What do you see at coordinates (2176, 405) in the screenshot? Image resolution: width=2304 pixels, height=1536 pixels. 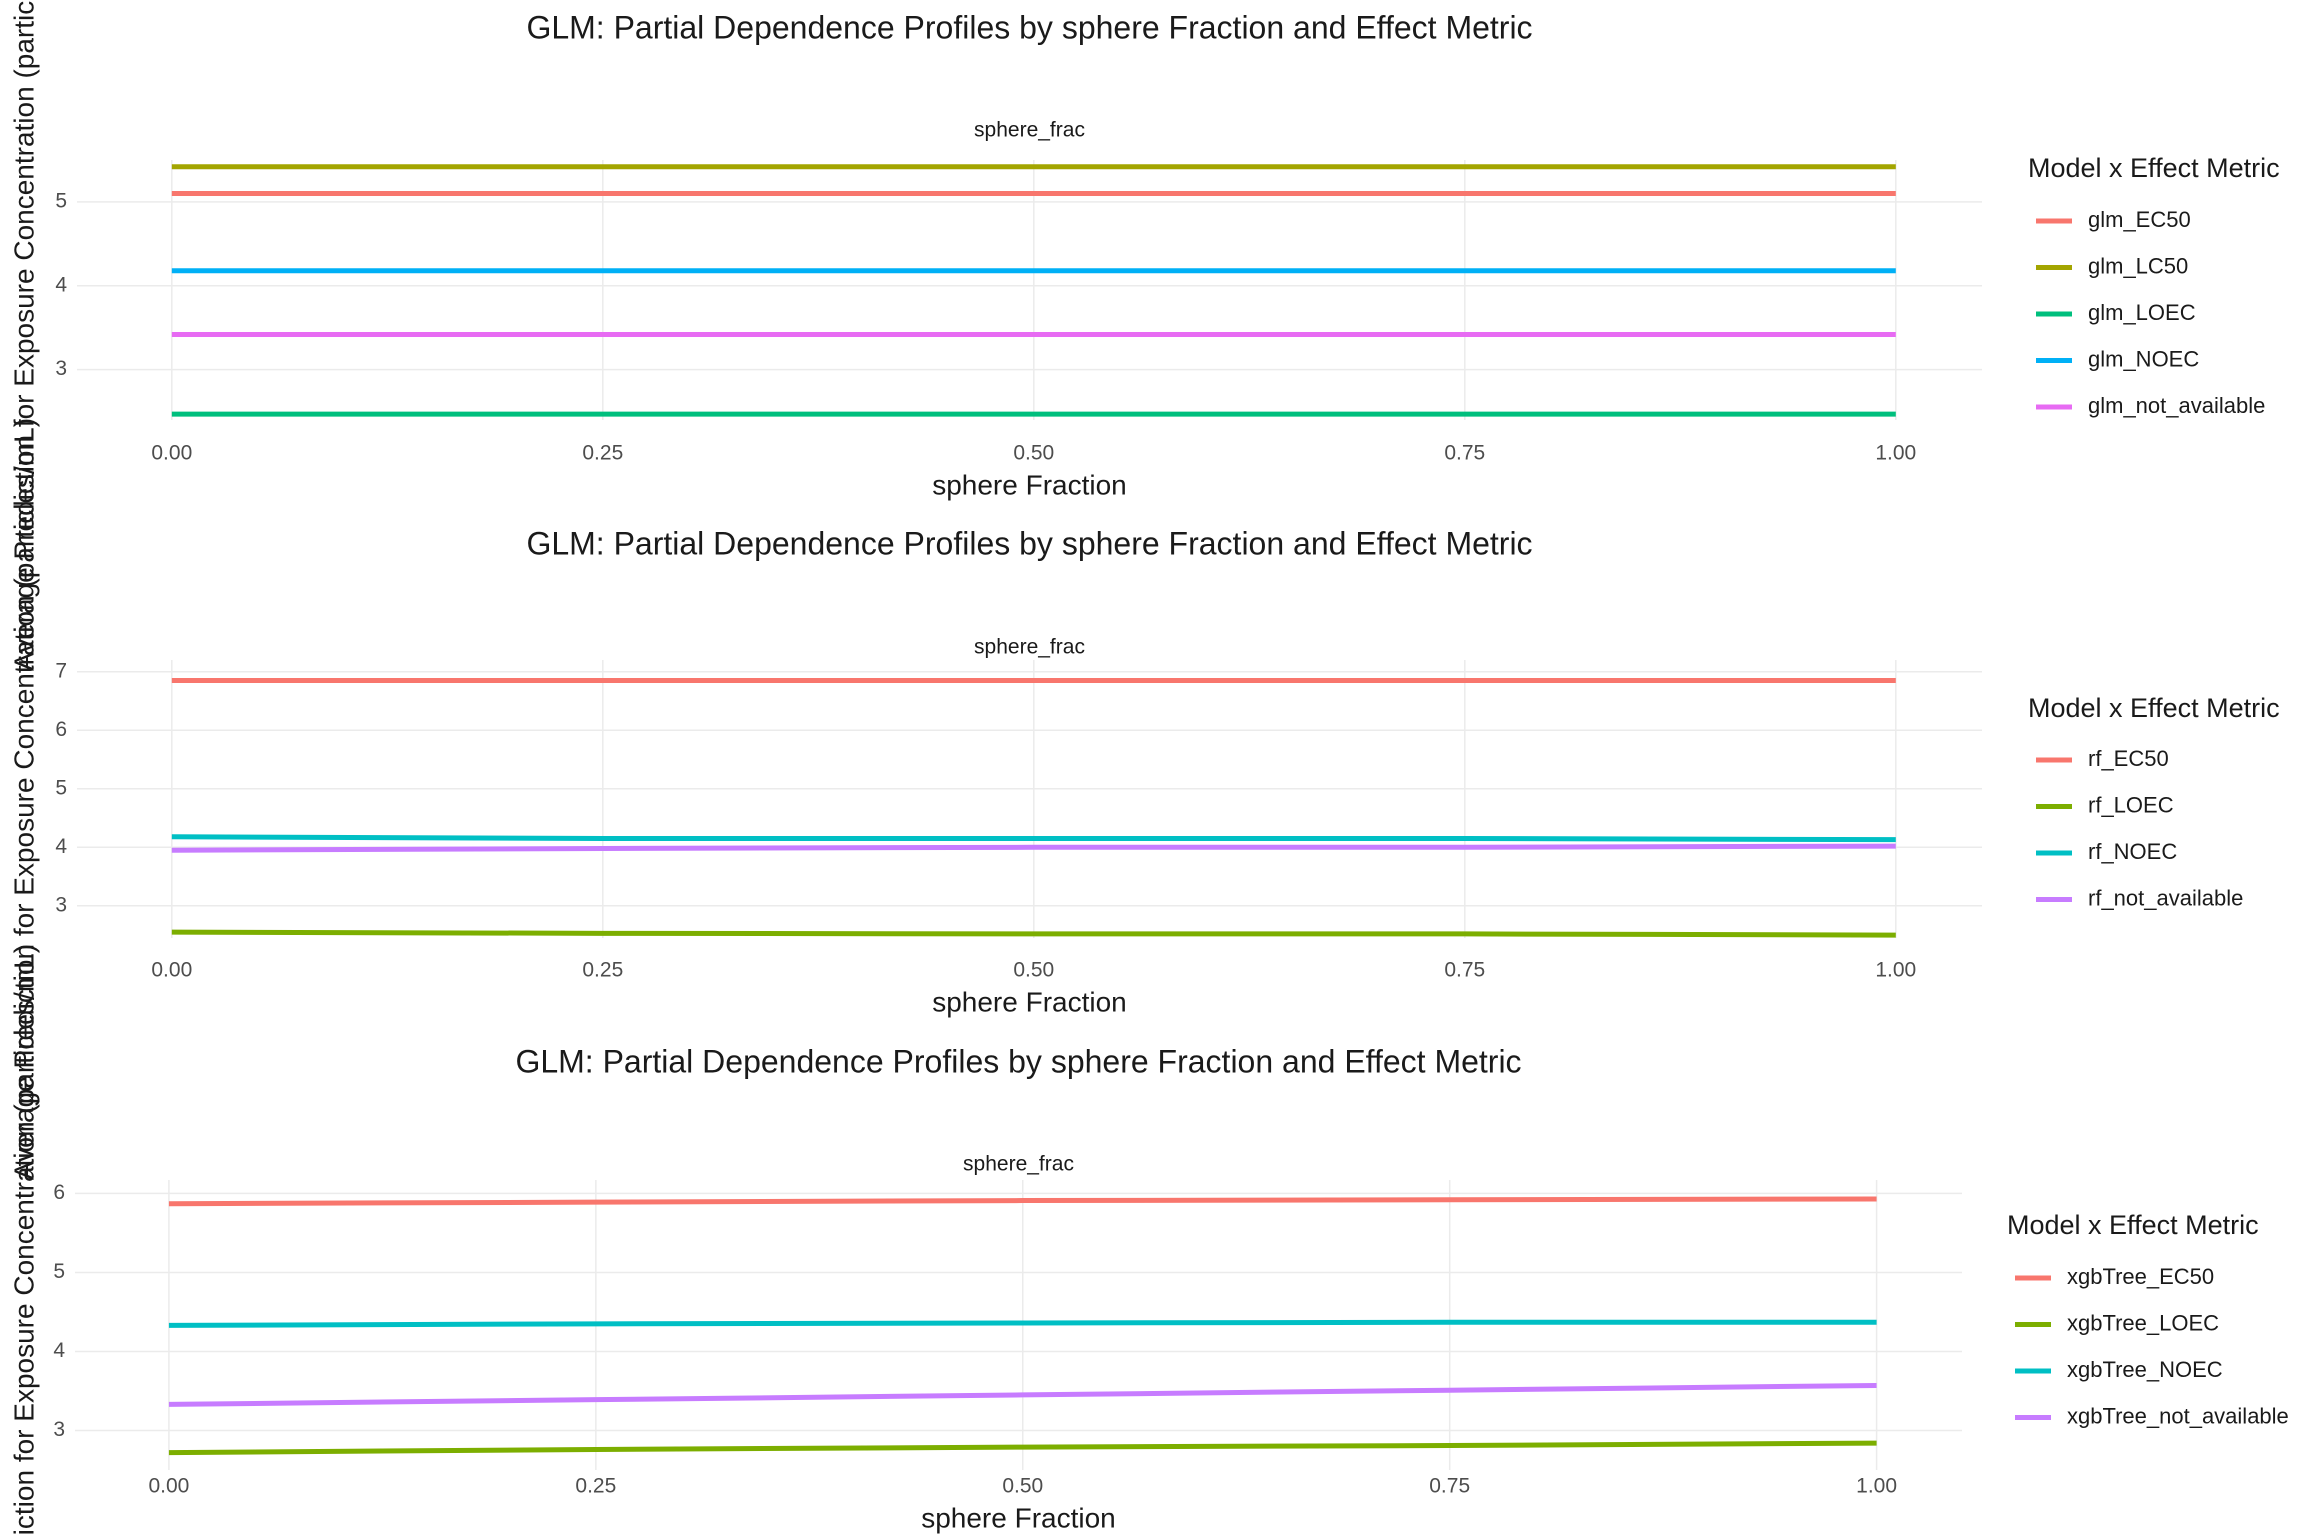 I see `legend-label: glm_not_available` at bounding box center [2176, 405].